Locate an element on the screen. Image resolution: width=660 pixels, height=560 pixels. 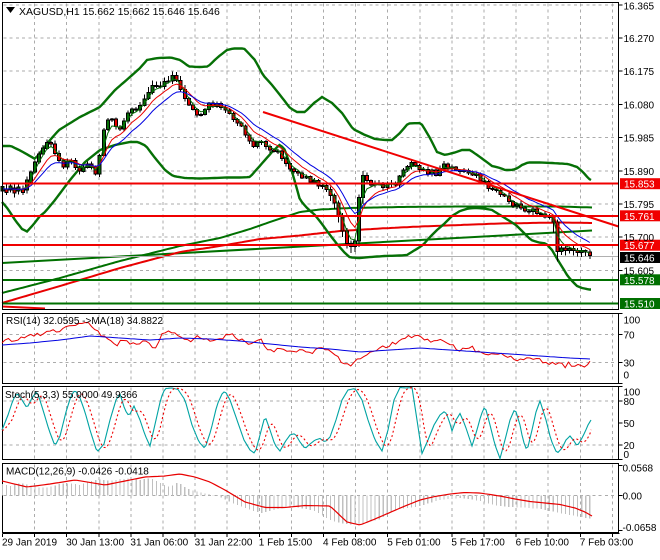
svg-text: 15.578 is located at coordinates (639, 281).